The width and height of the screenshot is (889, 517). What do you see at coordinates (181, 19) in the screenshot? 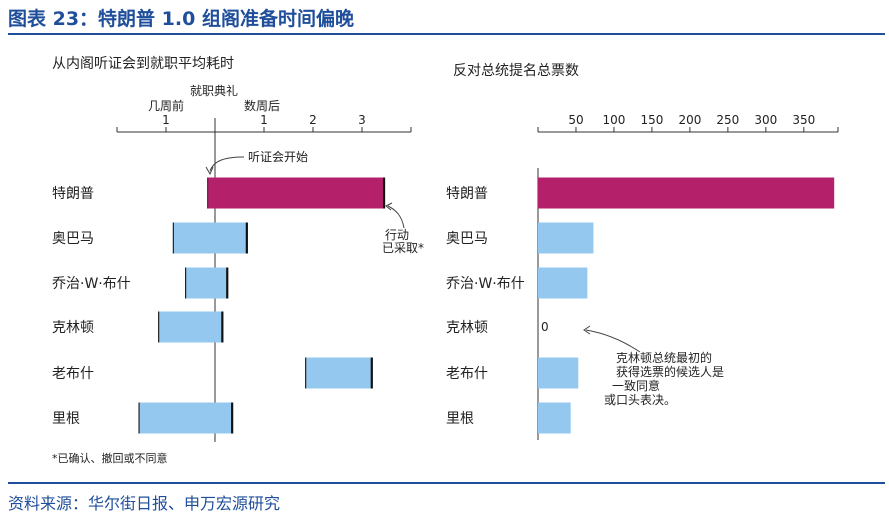
I see `page-title: 图表 23：特朗普 1.0 组阁准备时间偏晚` at bounding box center [181, 19].